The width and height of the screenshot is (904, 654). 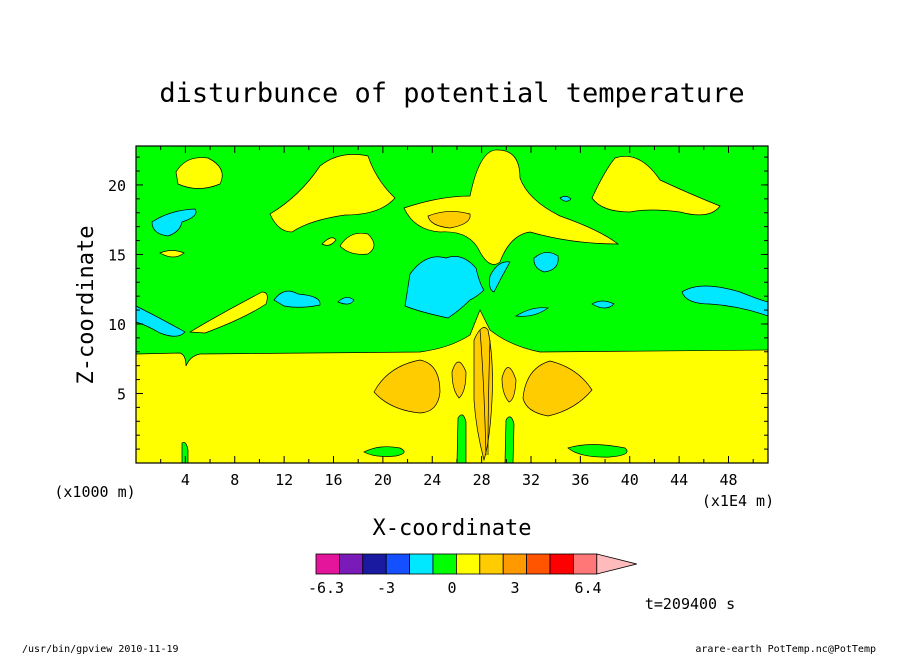 I want to click on x-tick-label: 36, so click(x=580, y=480).